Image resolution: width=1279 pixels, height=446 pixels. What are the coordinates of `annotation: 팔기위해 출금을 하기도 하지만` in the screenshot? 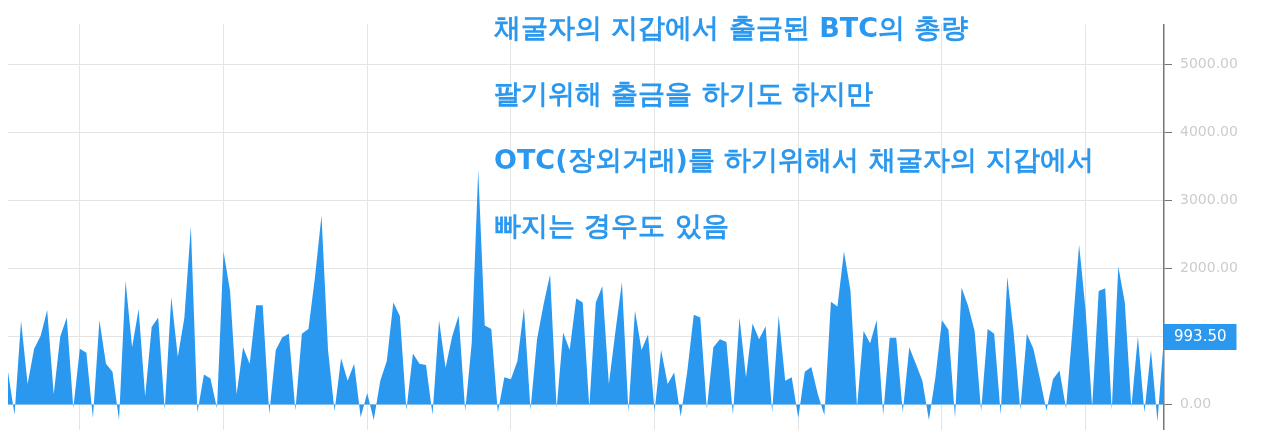 It's located at (684, 94).